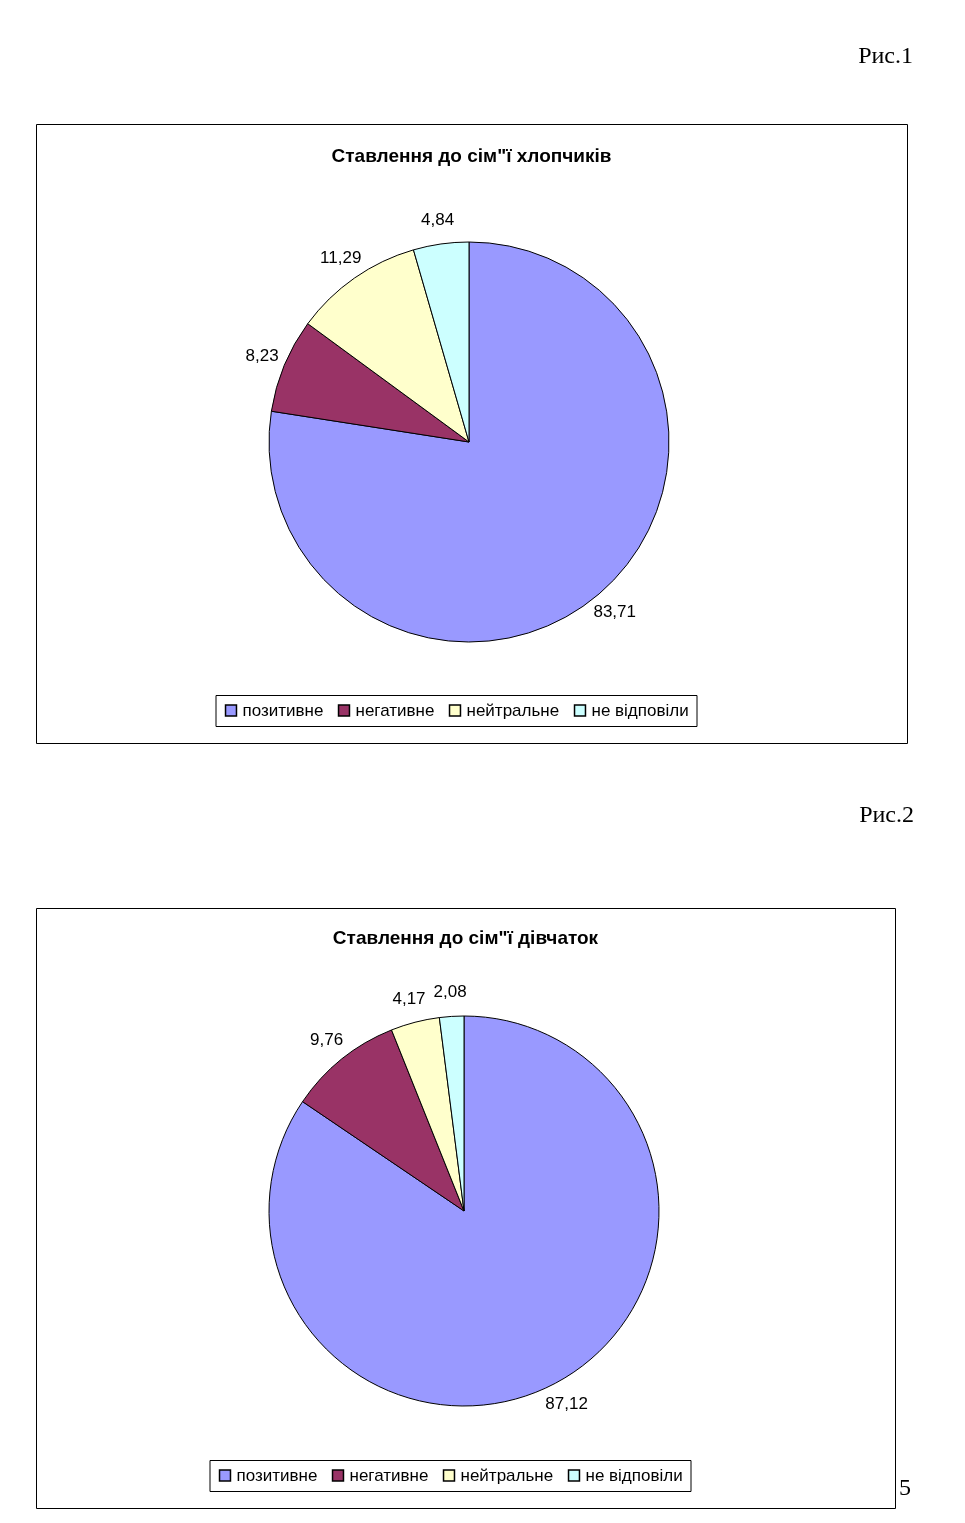 This screenshot has width=965, height=1523. What do you see at coordinates (327, 1040) in the screenshot?
I see `data-label: 9,76` at bounding box center [327, 1040].